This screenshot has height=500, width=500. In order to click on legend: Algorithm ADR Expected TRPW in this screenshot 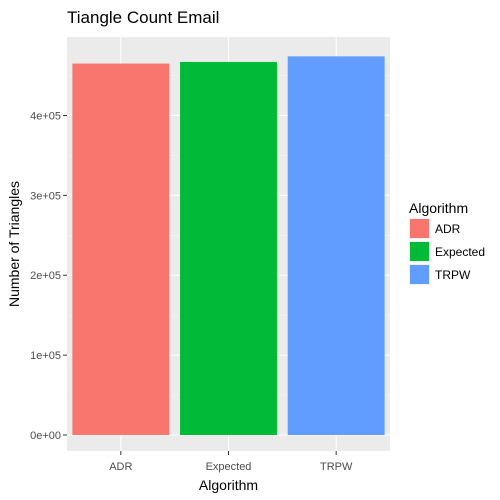, I will do `click(447, 242)`.